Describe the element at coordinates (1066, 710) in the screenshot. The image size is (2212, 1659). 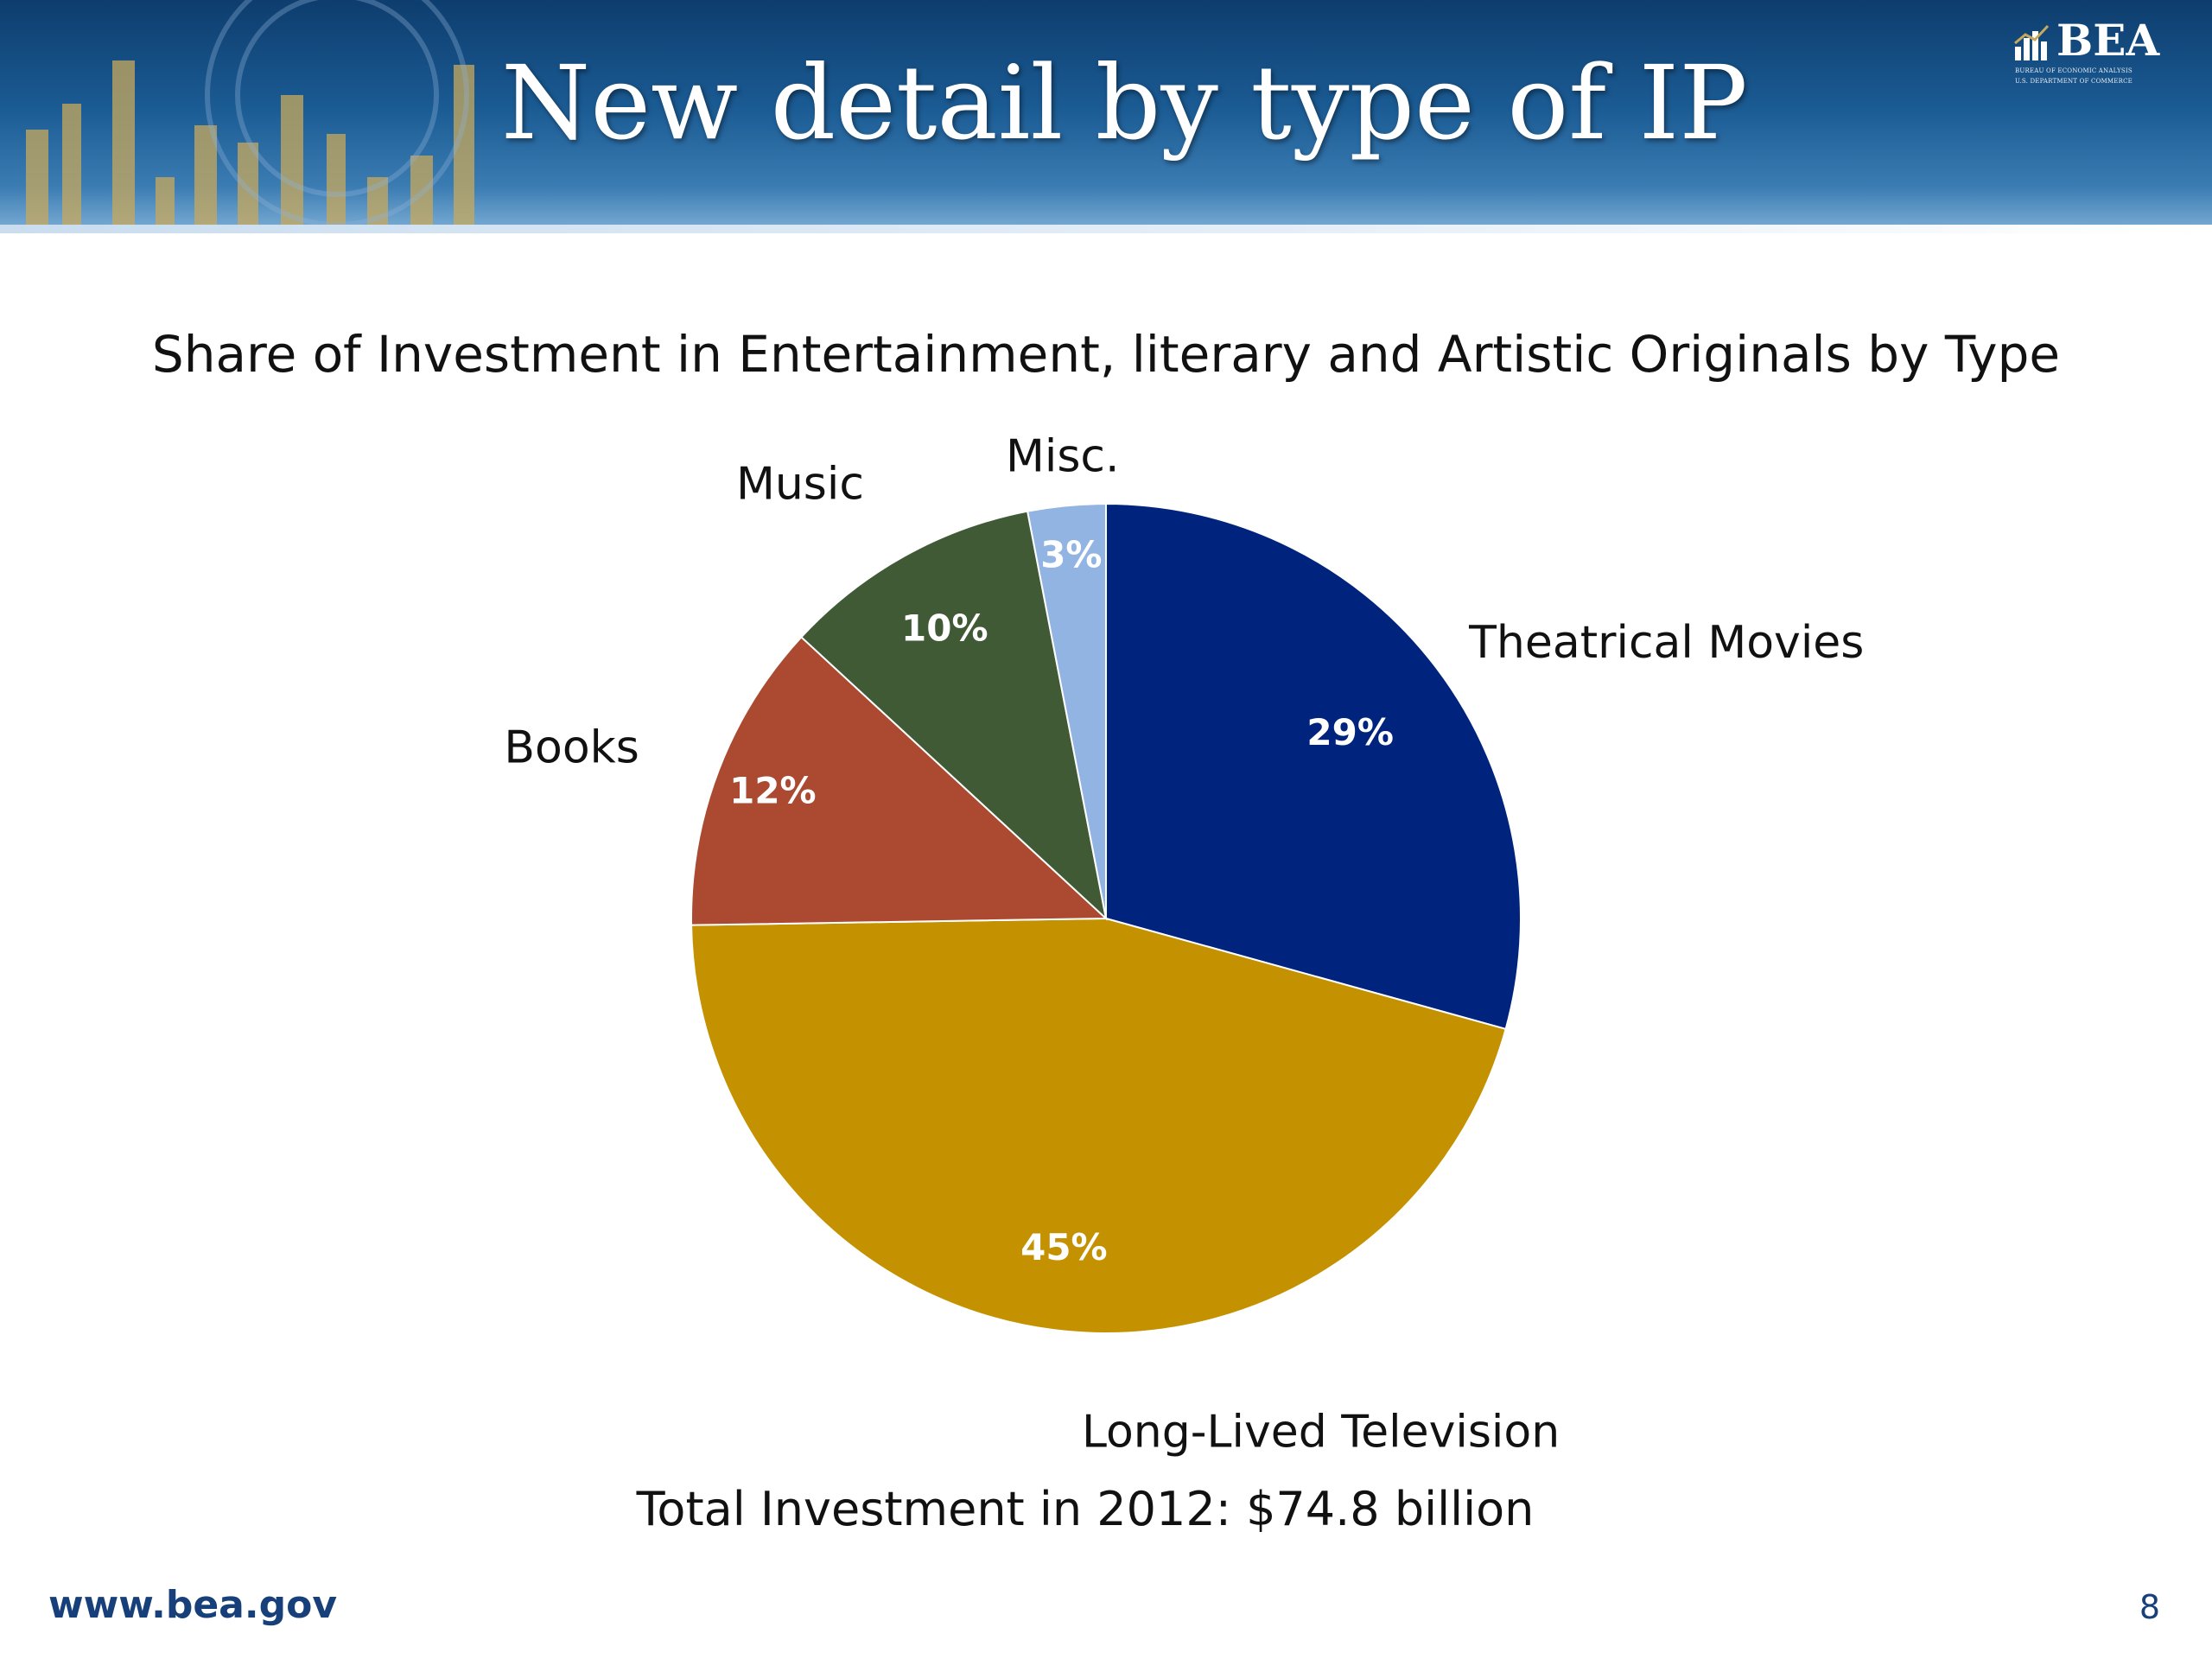
I see `pie-slice-misc` at that location.